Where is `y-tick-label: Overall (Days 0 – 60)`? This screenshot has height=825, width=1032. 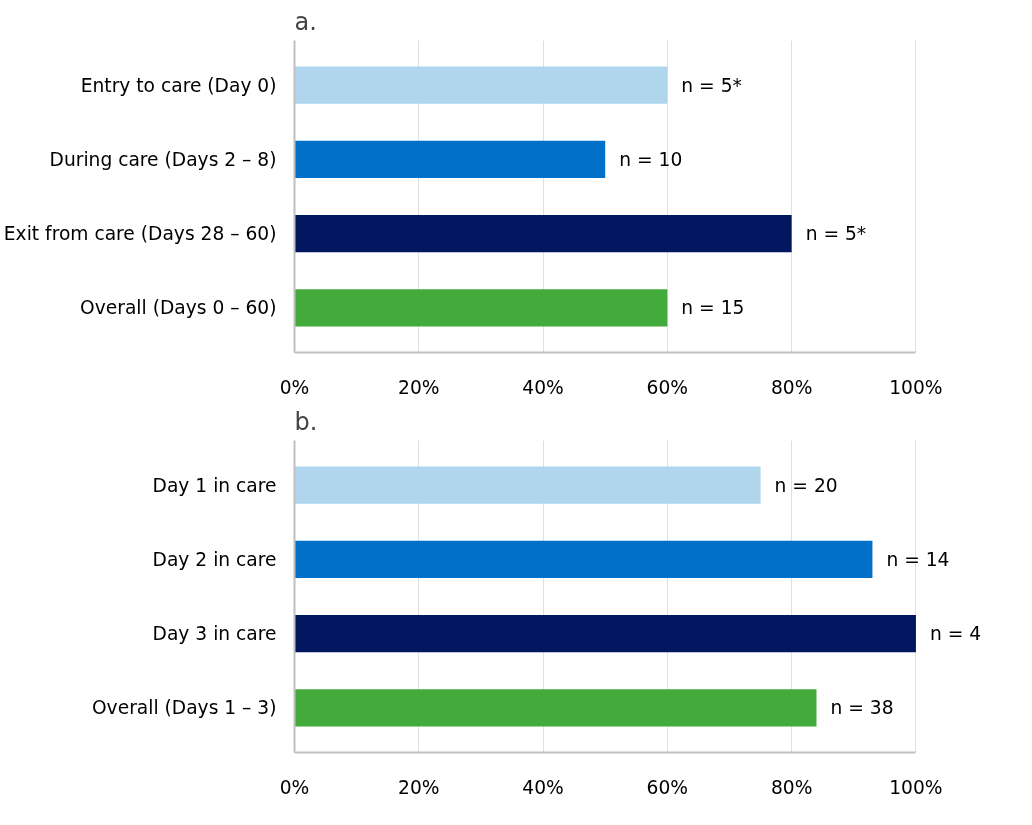
y-tick-label: Overall (Days 0 – 60) is located at coordinates (178, 308).